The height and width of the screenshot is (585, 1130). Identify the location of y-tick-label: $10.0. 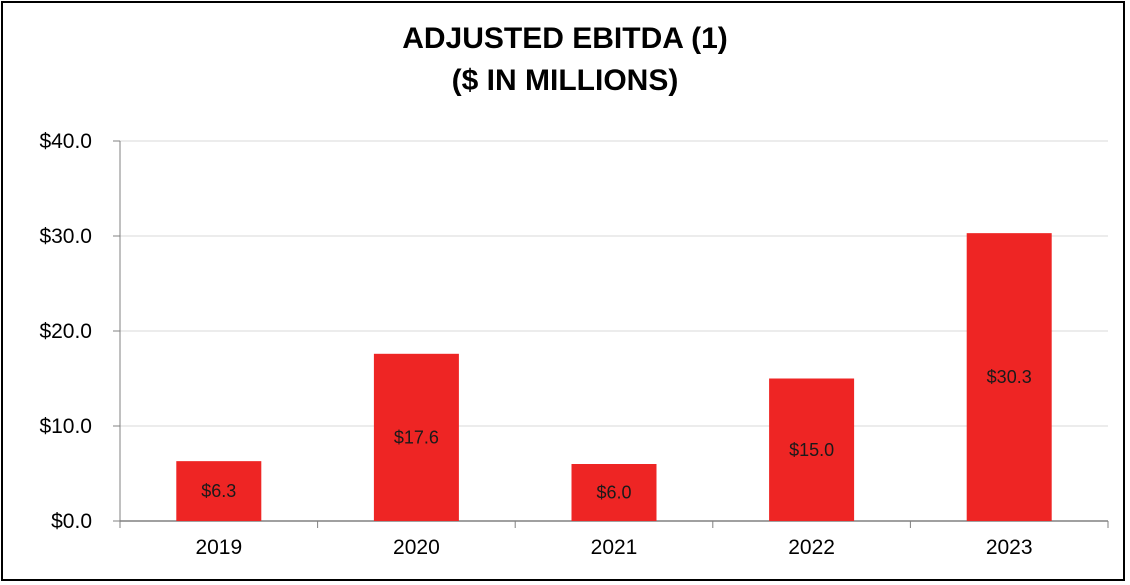
(65, 426).